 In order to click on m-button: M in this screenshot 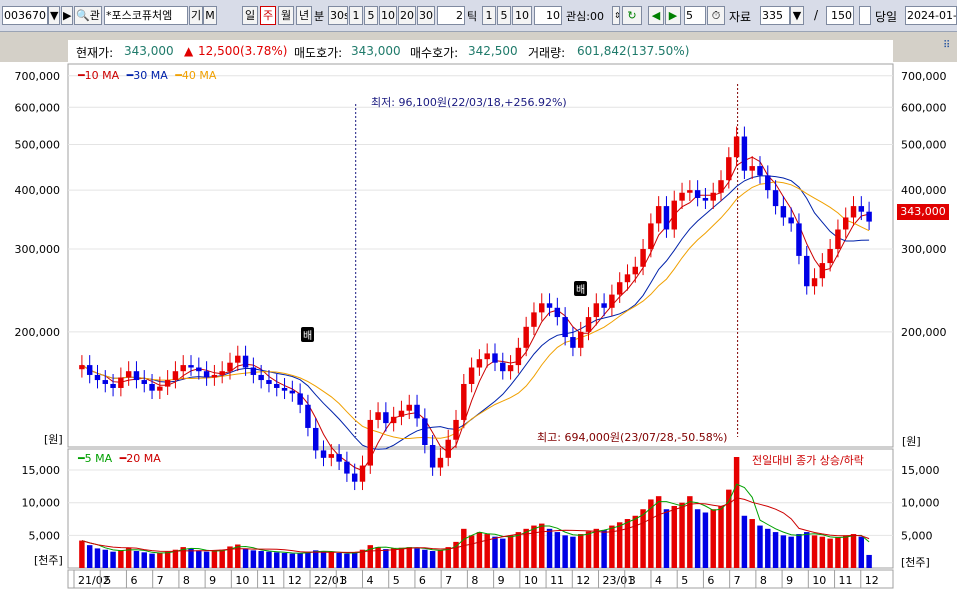, I will do `click(210, 15)`.